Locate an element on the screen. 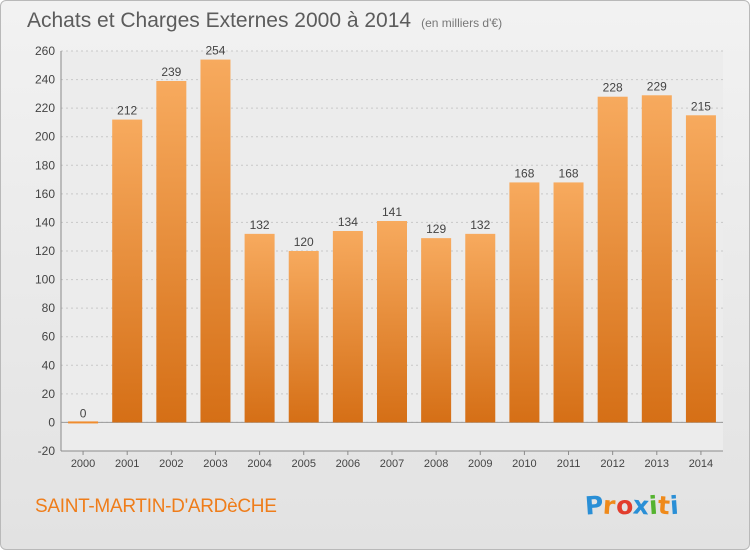  value-label: 254 is located at coordinates (215, 51).